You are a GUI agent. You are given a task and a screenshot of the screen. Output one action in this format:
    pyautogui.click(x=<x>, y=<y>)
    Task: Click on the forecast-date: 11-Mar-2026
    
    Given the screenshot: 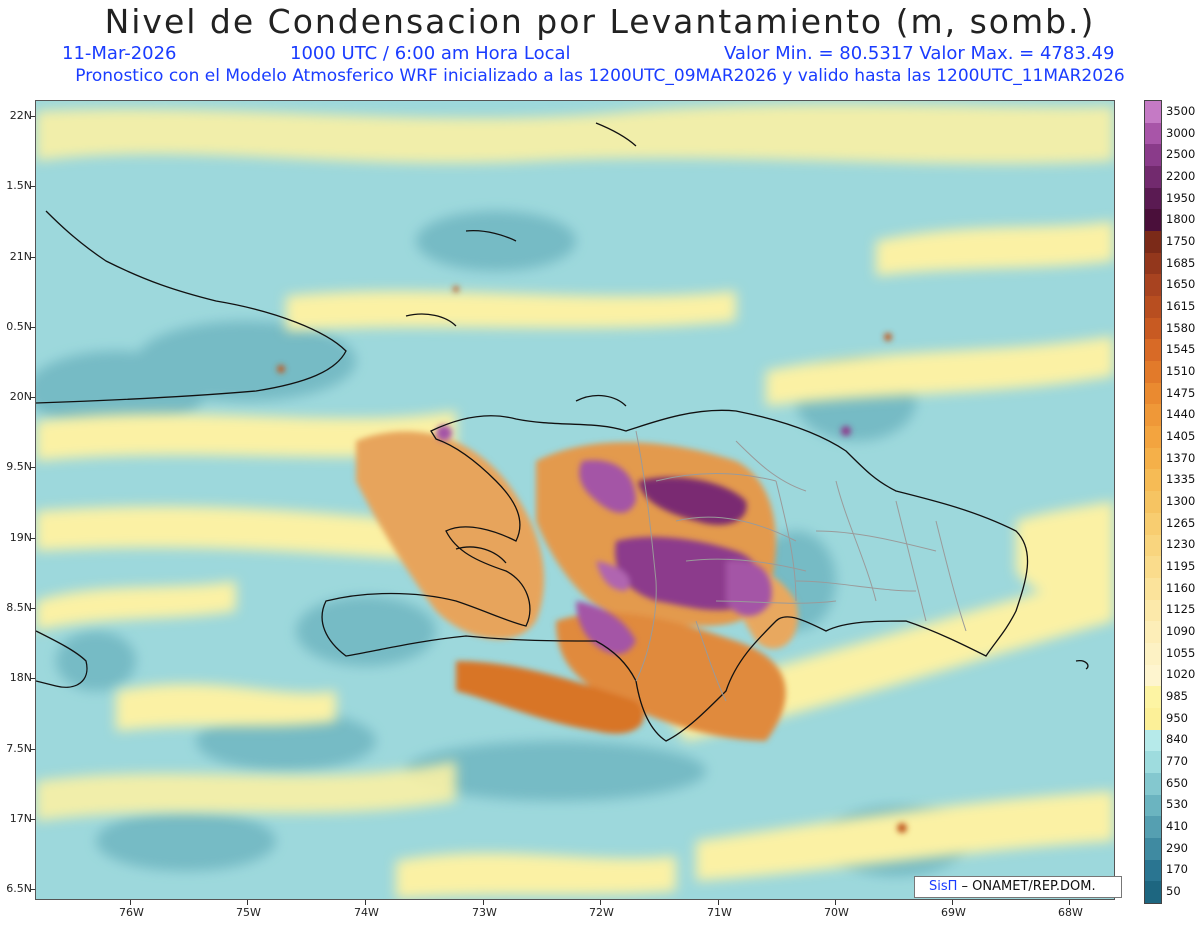 What is the action you would take?
    pyautogui.click(x=119, y=53)
    